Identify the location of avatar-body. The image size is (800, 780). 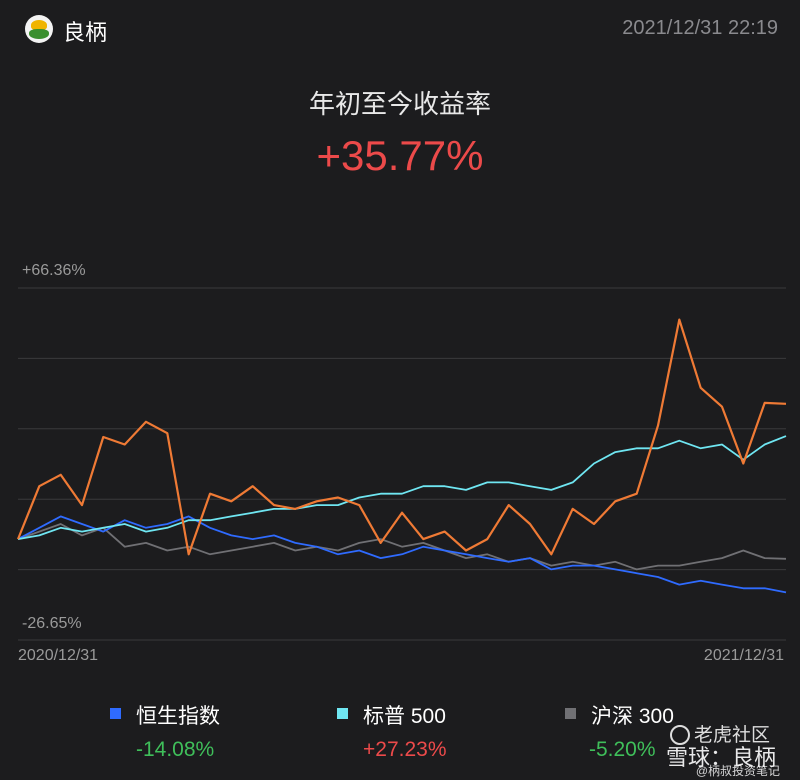
(39, 34).